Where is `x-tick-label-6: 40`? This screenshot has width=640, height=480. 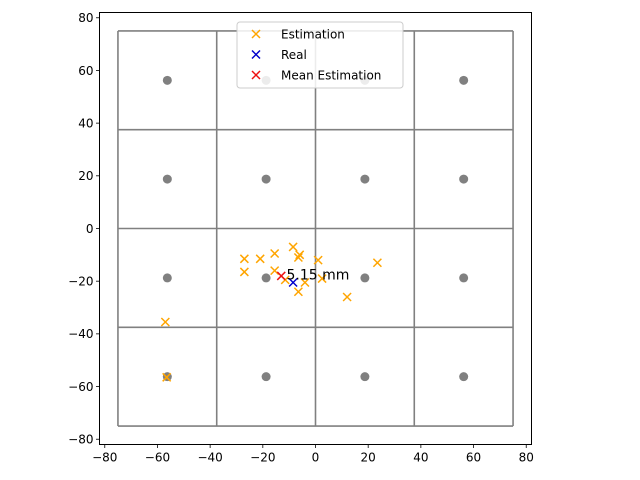
x-tick-label-6: 40 is located at coordinates (420, 458).